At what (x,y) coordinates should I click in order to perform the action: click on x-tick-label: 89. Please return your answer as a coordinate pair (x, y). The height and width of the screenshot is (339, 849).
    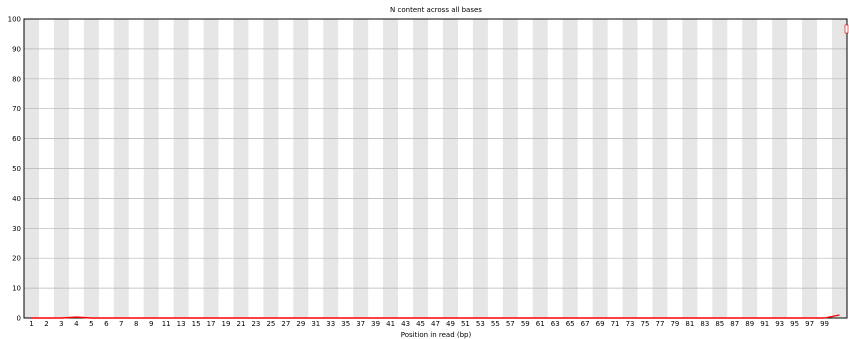
    Looking at the image, I should click on (749, 324).